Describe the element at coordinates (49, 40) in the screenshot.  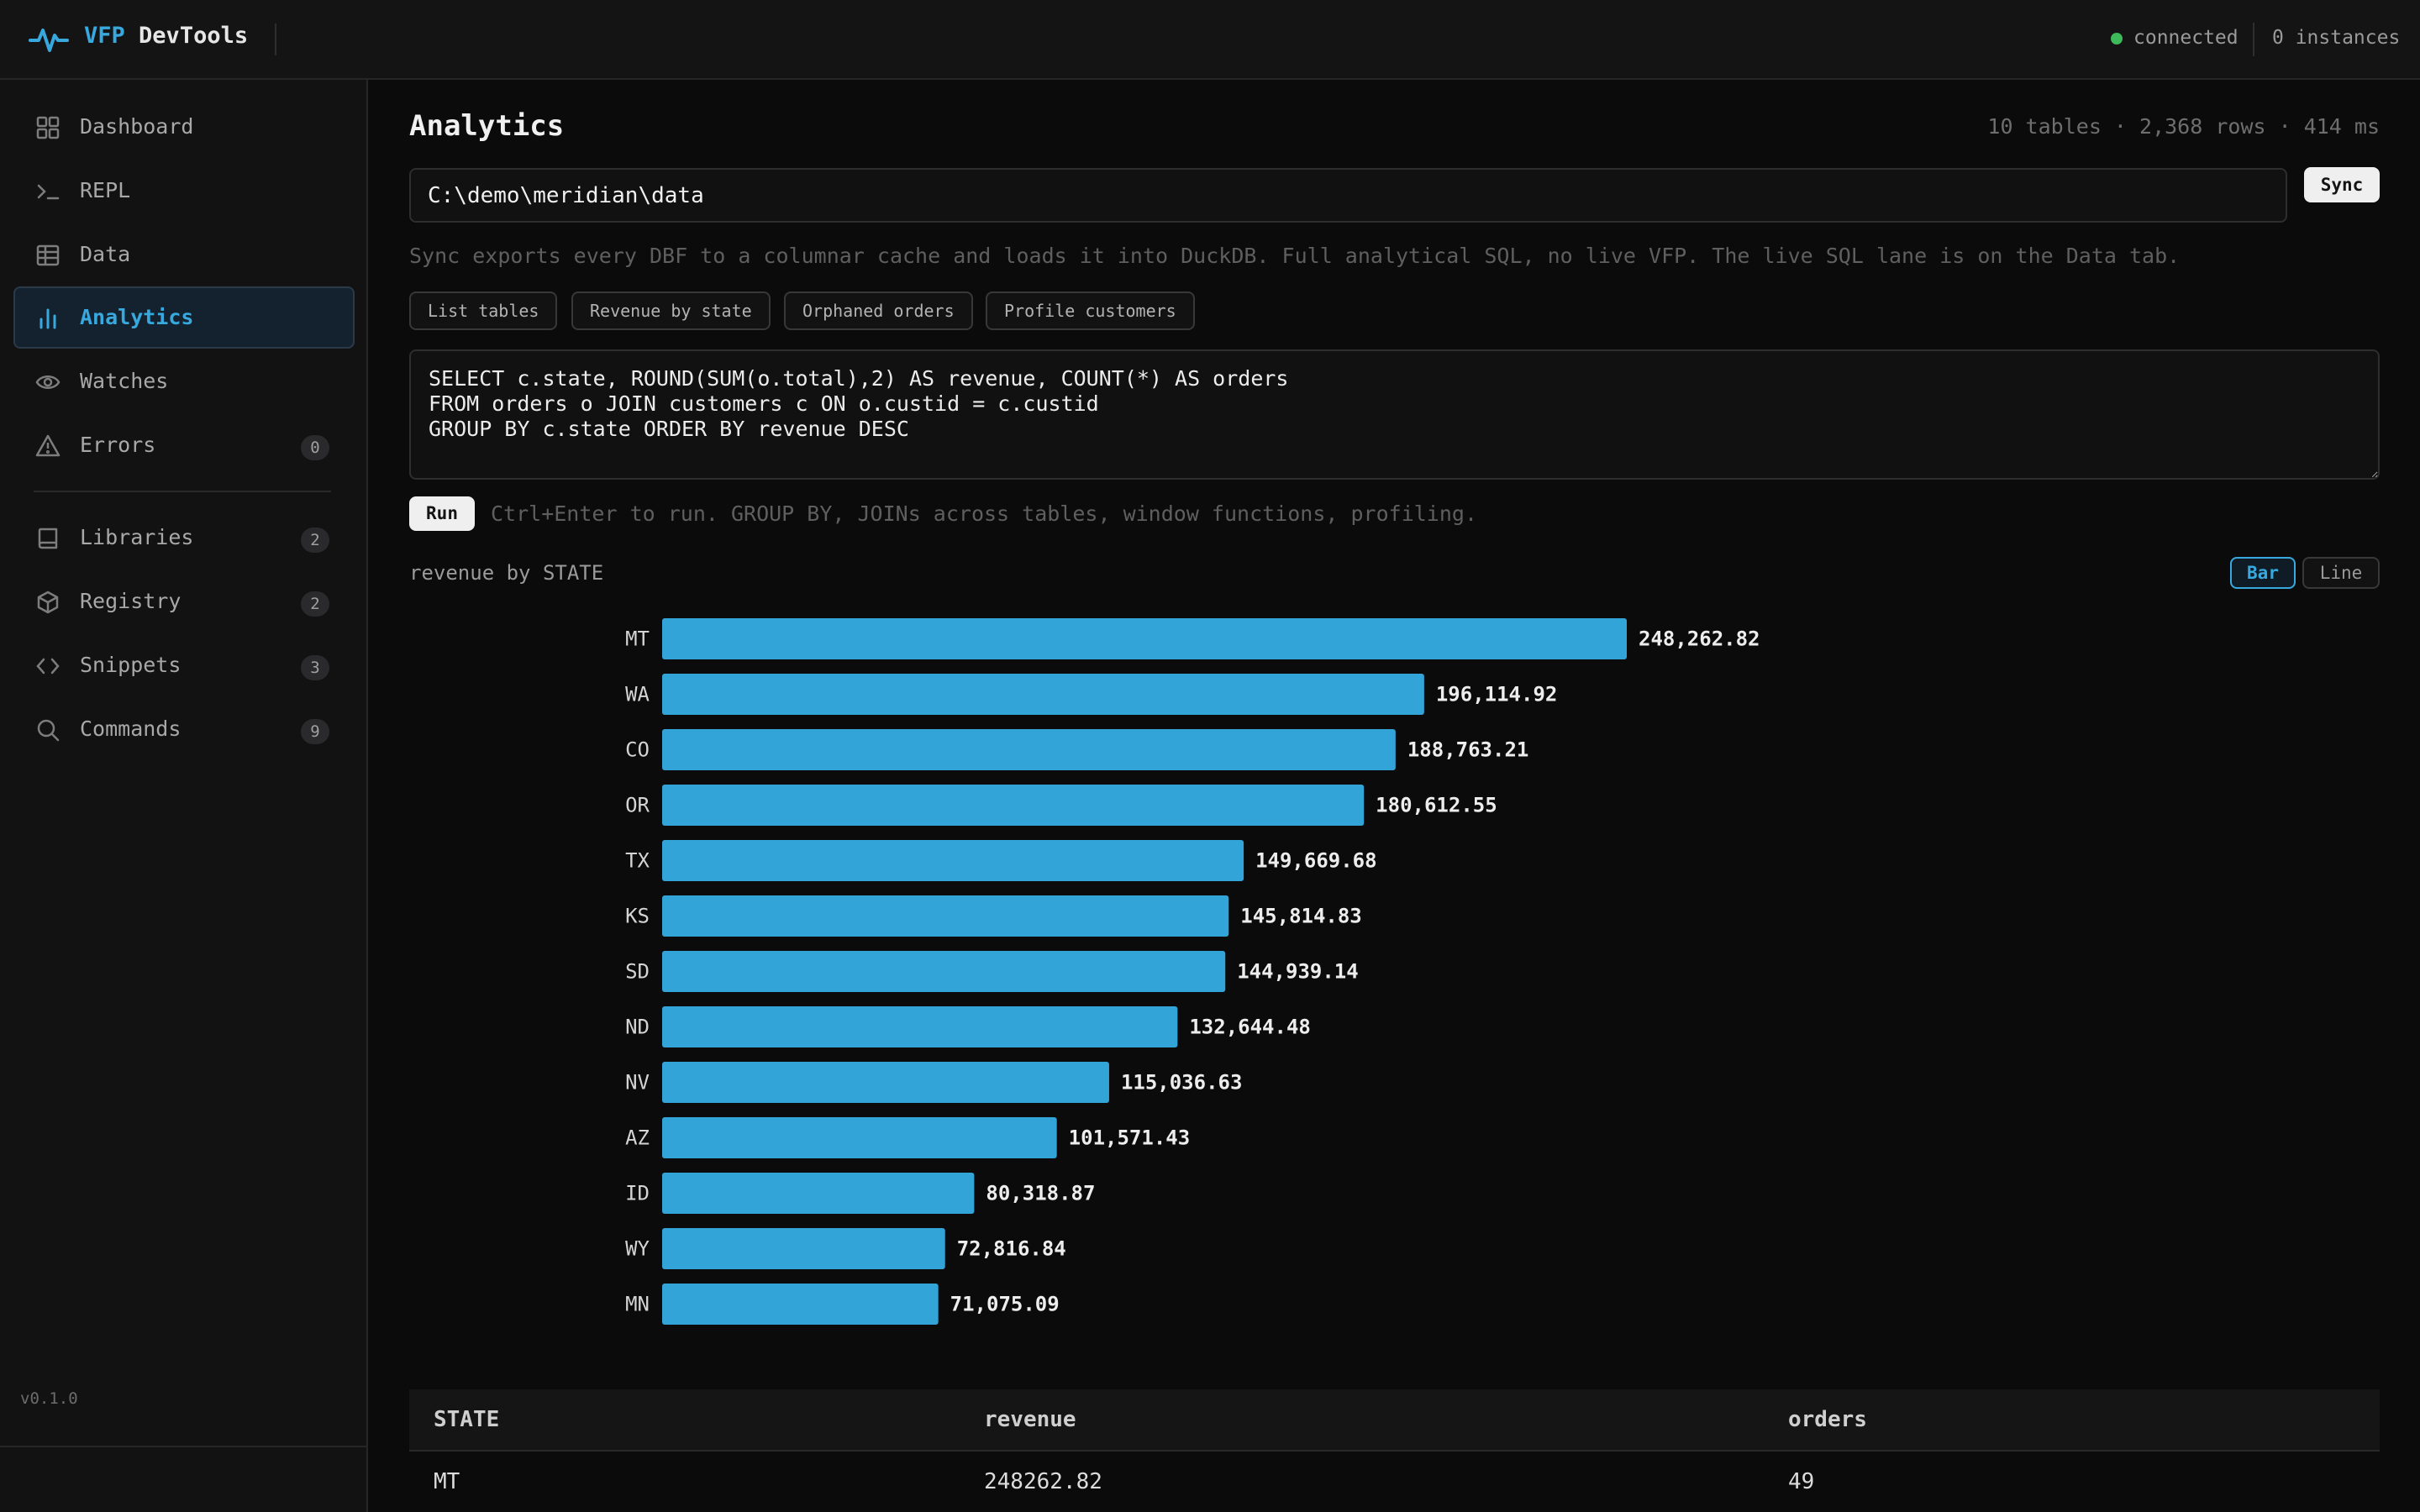
I see `pulse-icon` at that location.